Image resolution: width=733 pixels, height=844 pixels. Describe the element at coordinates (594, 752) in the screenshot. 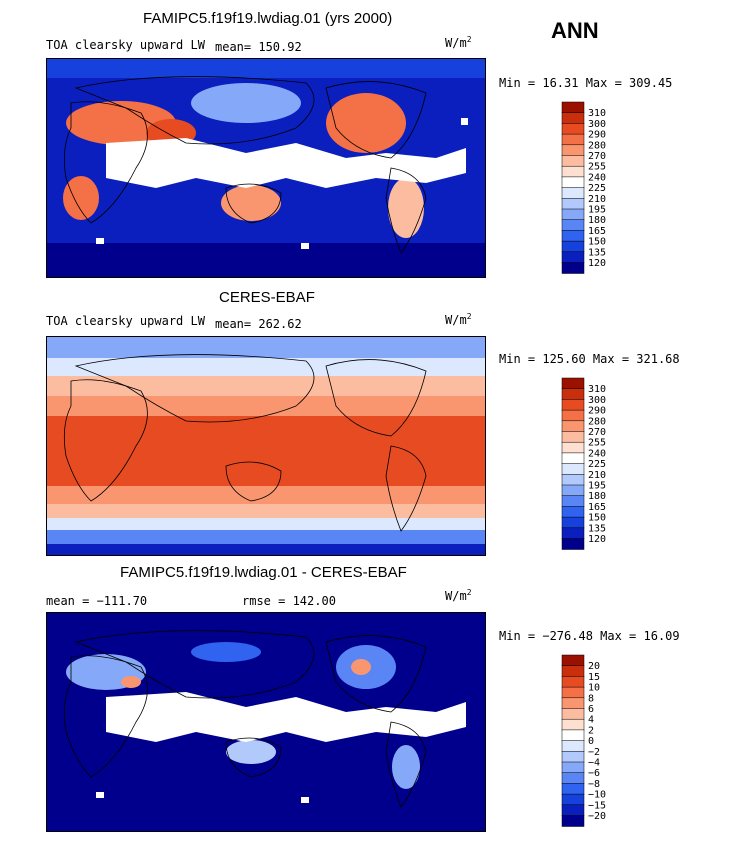

I see `colorbar-tick-label: −2` at that location.